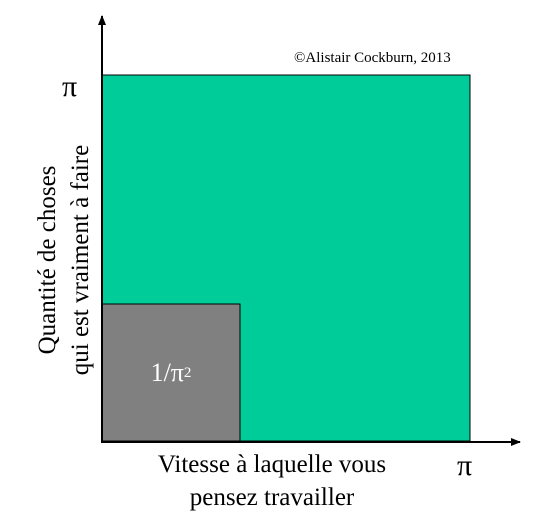 The height and width of the screenshot is (526, 534). I want to click on inner-square, so click(171, 372).